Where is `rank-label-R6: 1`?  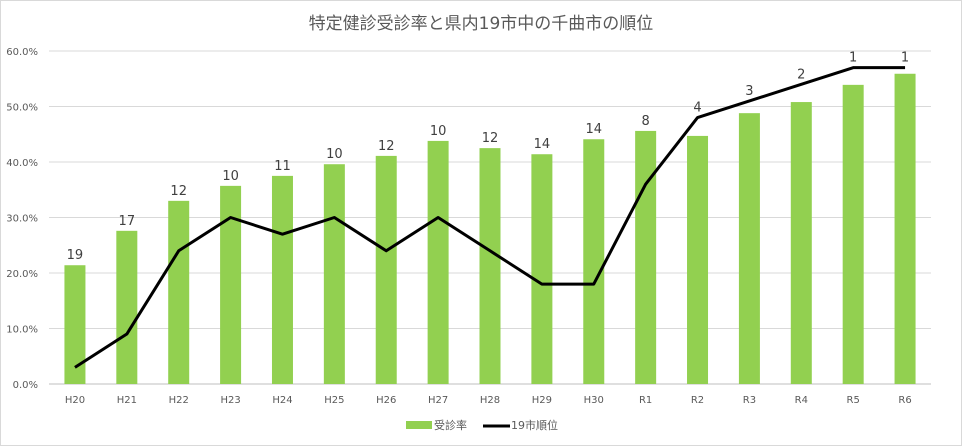 rank-label-R6: 1 is located at coordinates (905, 58).